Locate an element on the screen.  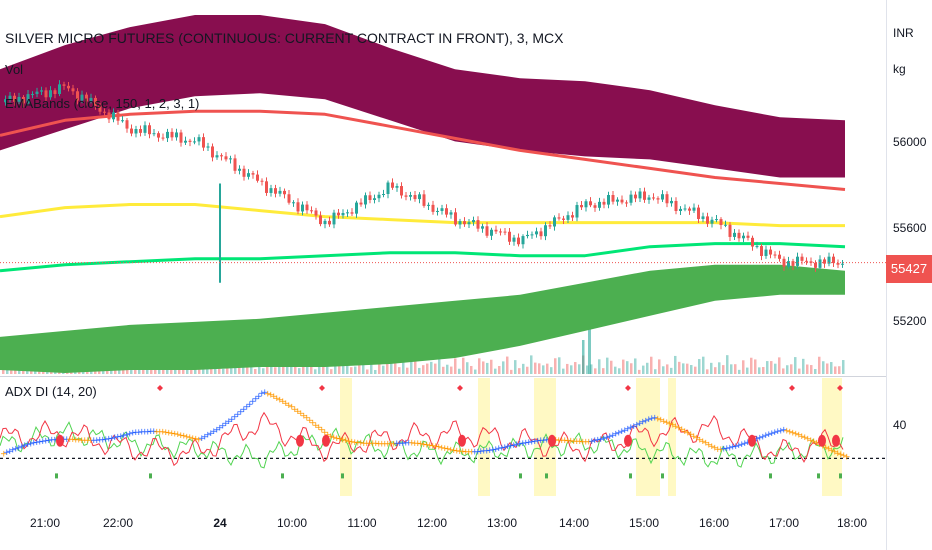
adx-di-legend: ADX DI (14, 20) is located at coordinates (51, 391).